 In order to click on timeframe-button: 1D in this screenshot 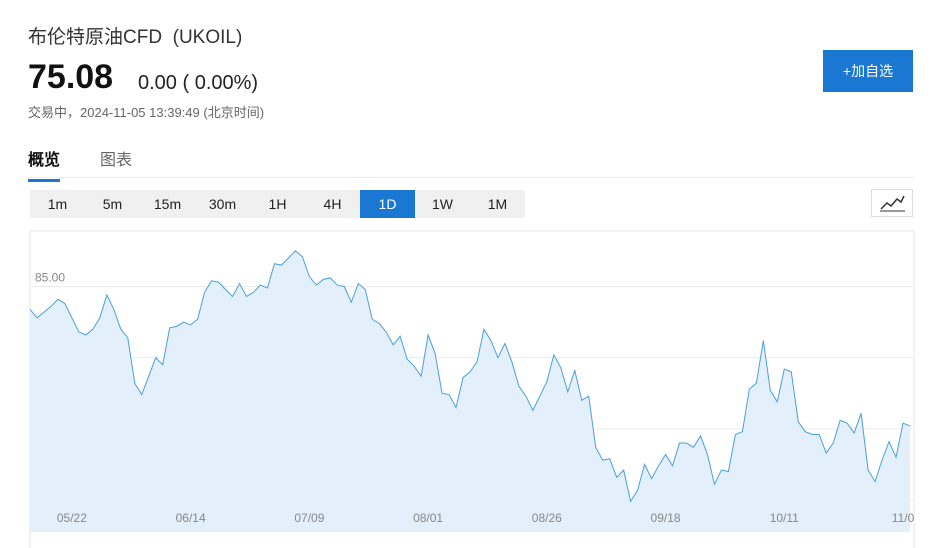, I will do `click(387, 204)`.